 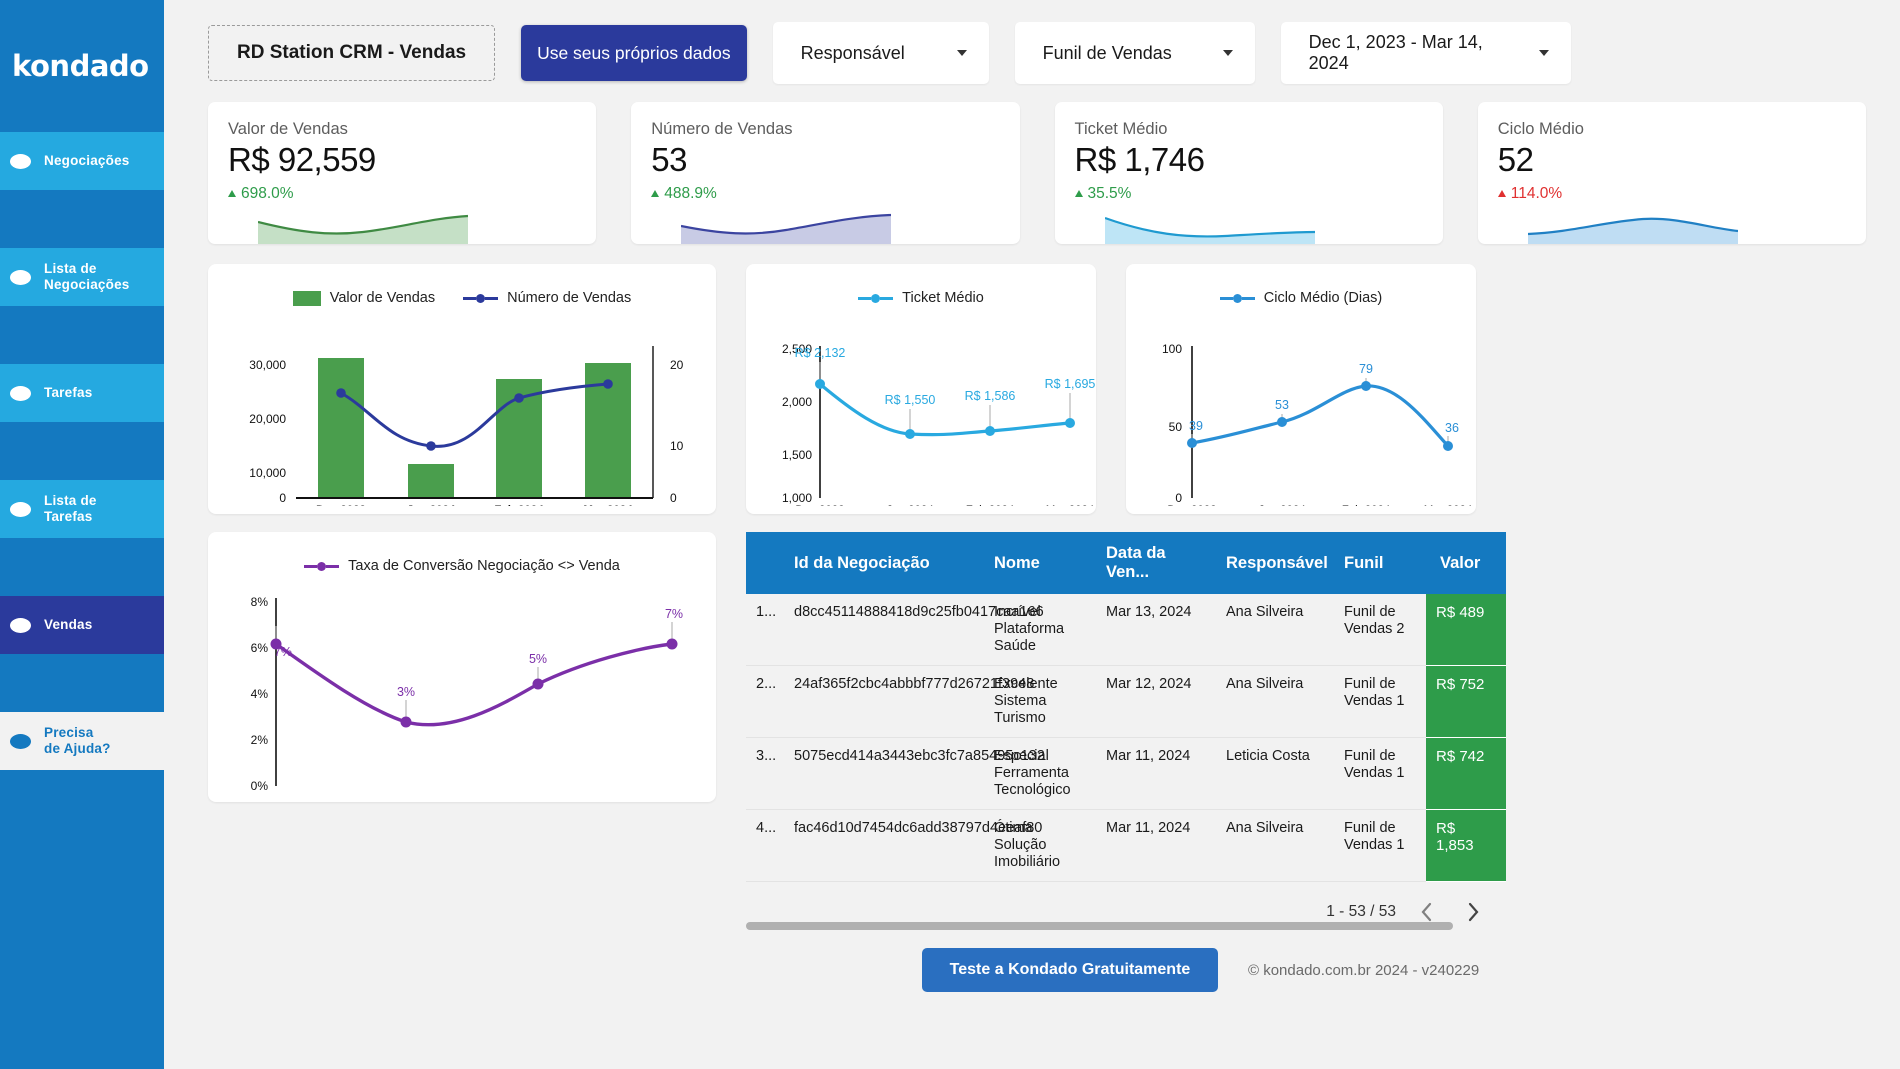 I want to click on line-chart-ticket-medio: 2,500 2,000 1,500 1,000 R$ 2,132, so click(x=939, y=429).